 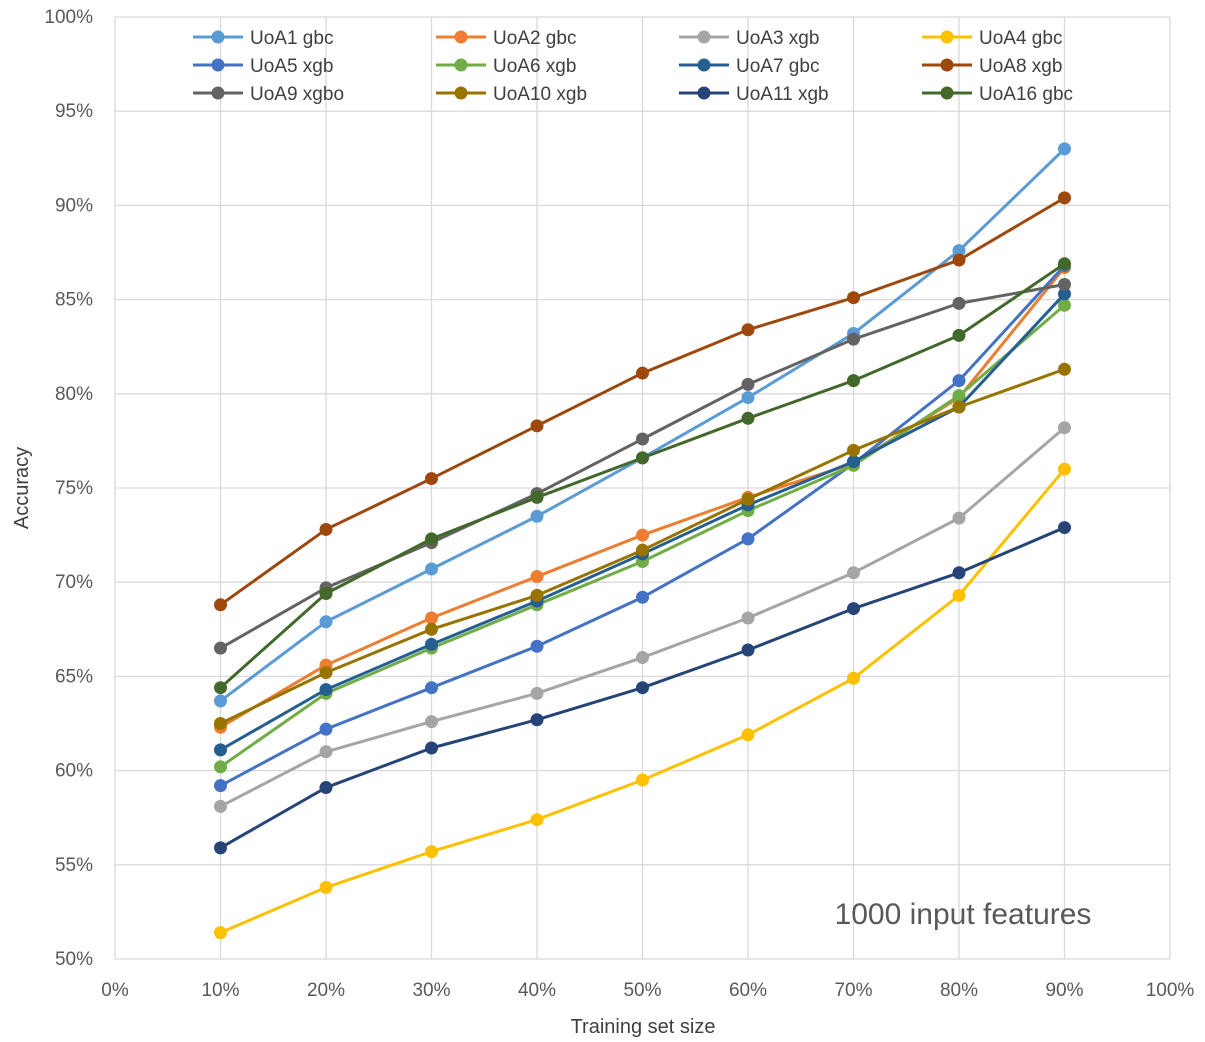 I want to click on legend-label: UoA6 xgb, so click(x=534, y=66).